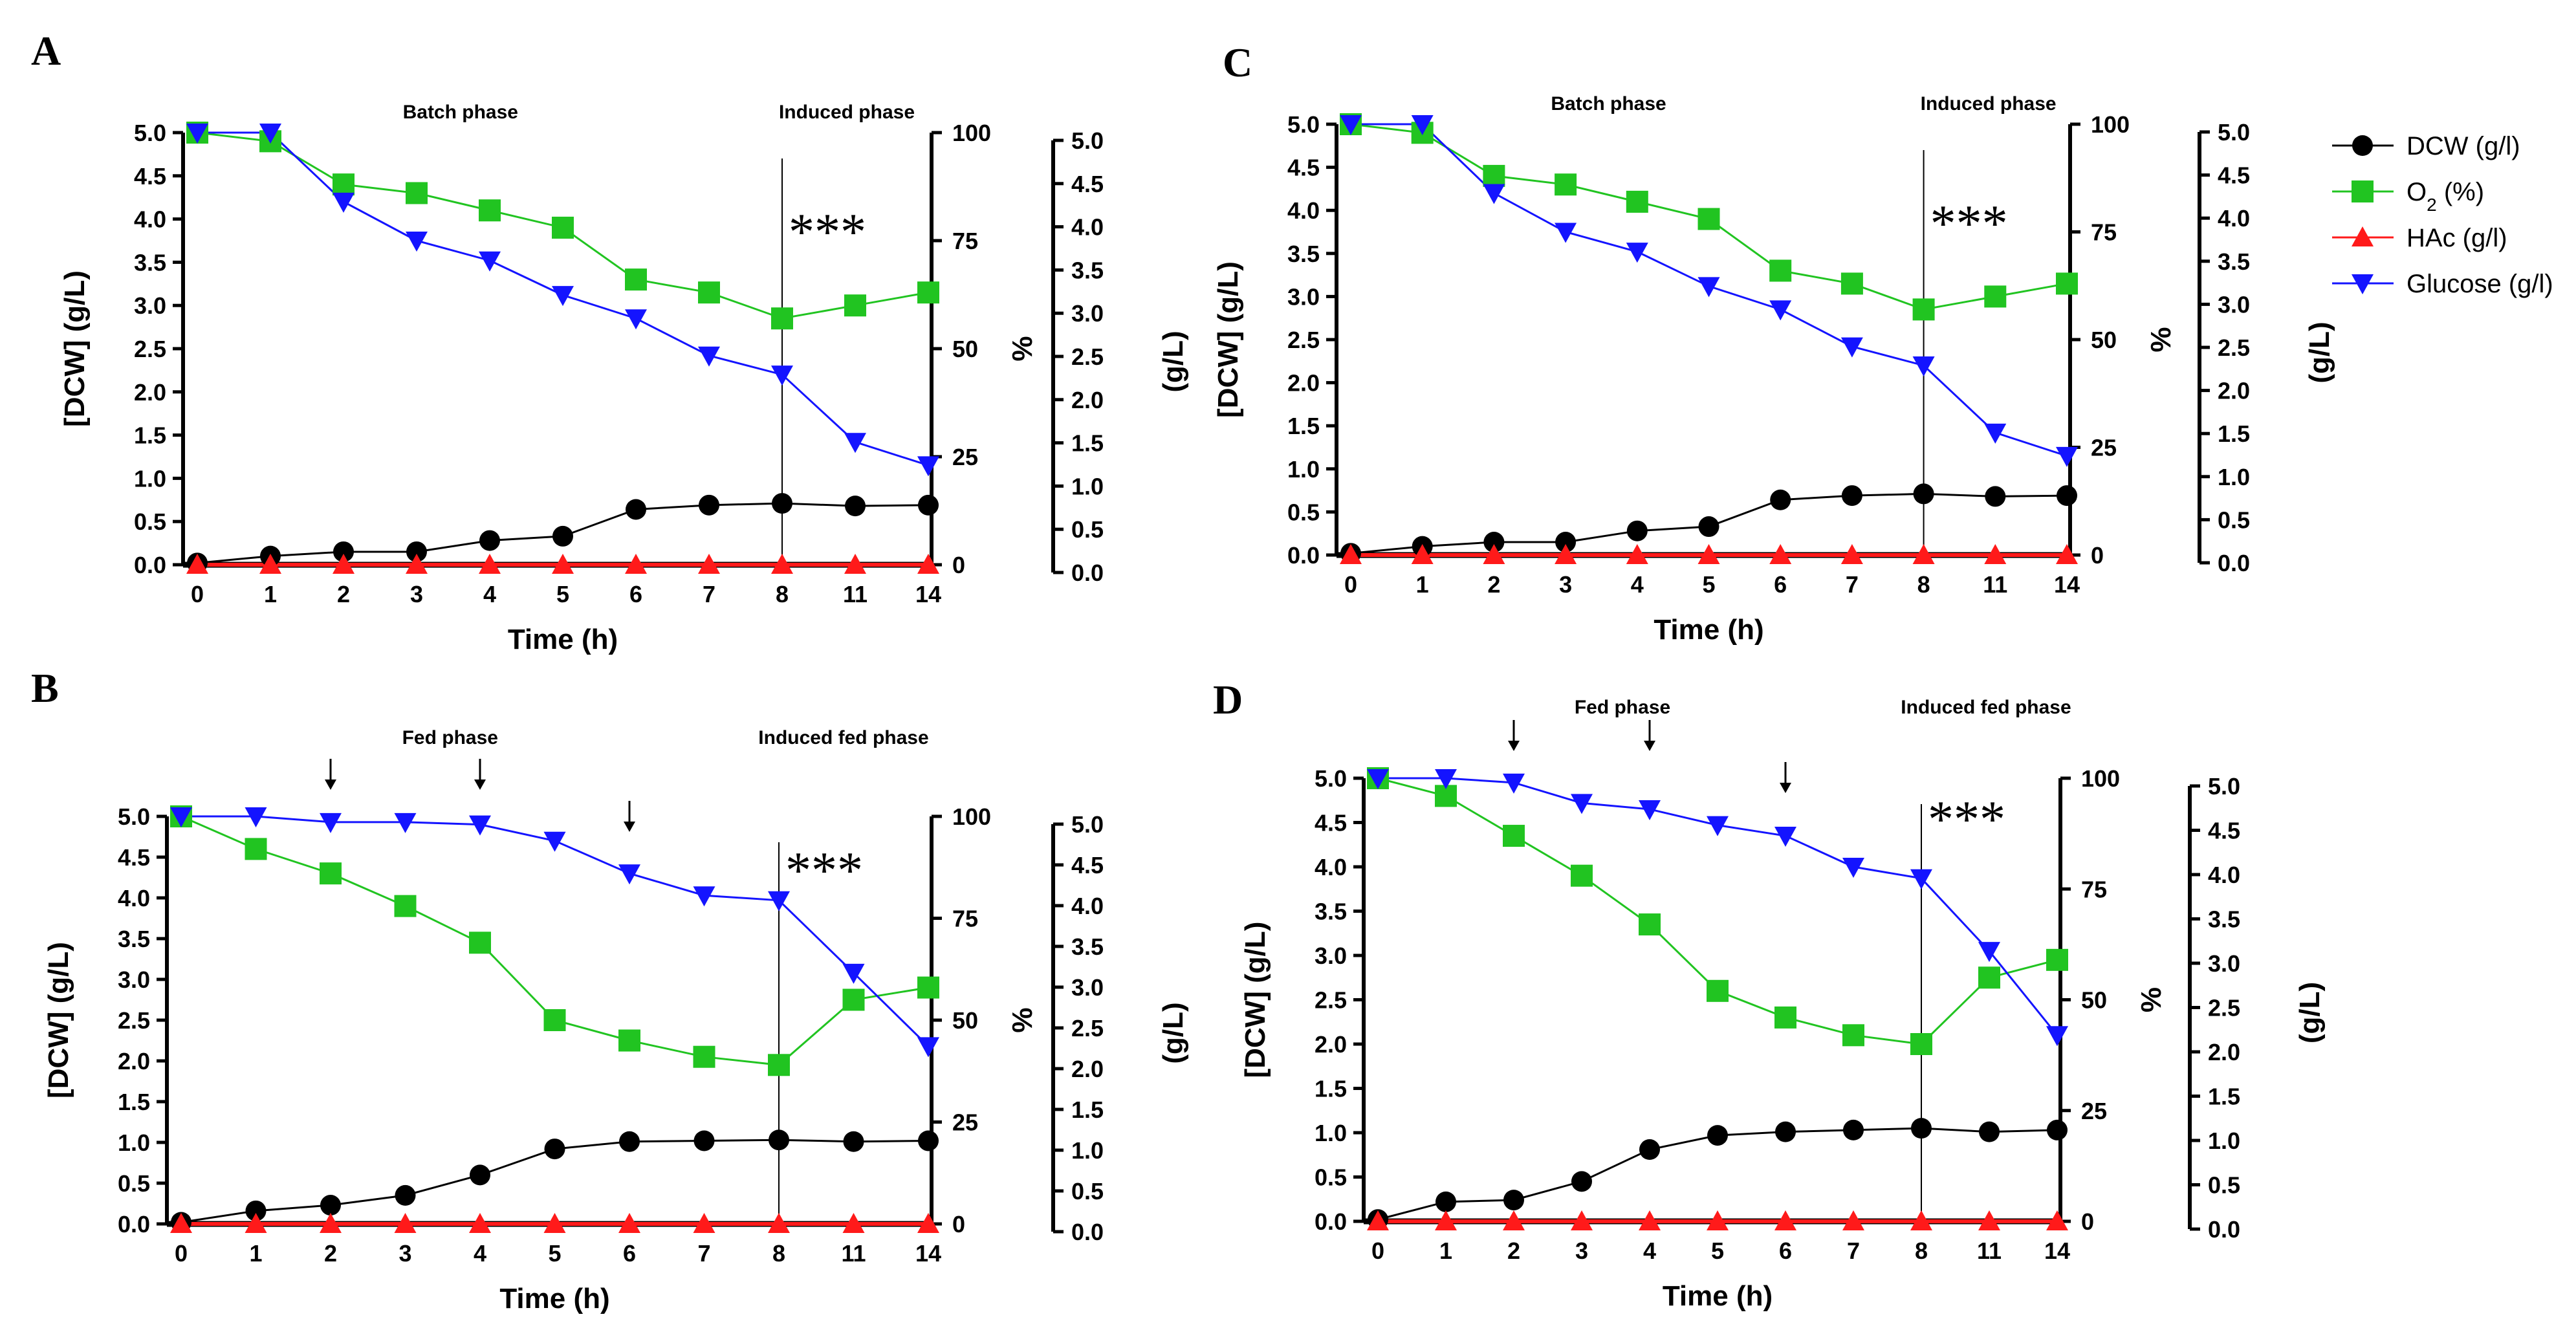  What do you see at coordinates (1087, 486) in the screenshot?
I see `right-y-gl-tick-label: 1.0` at bounding box center [1087, 486].